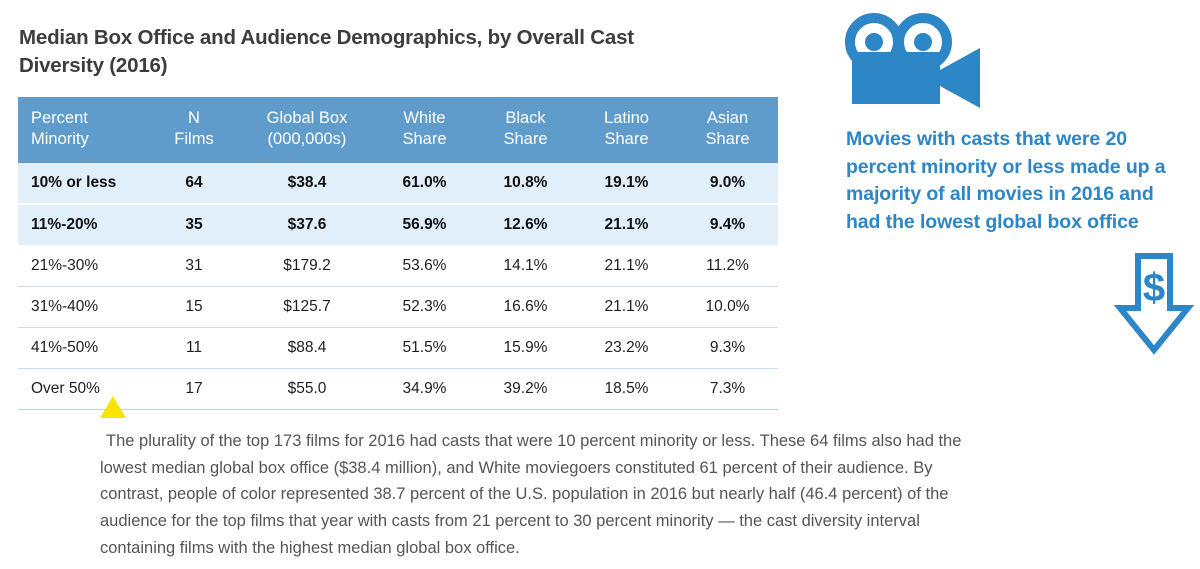 This screenshot has width=1200, height=569. I want to click on column-header-line-1: Percent, so click(59, 118).